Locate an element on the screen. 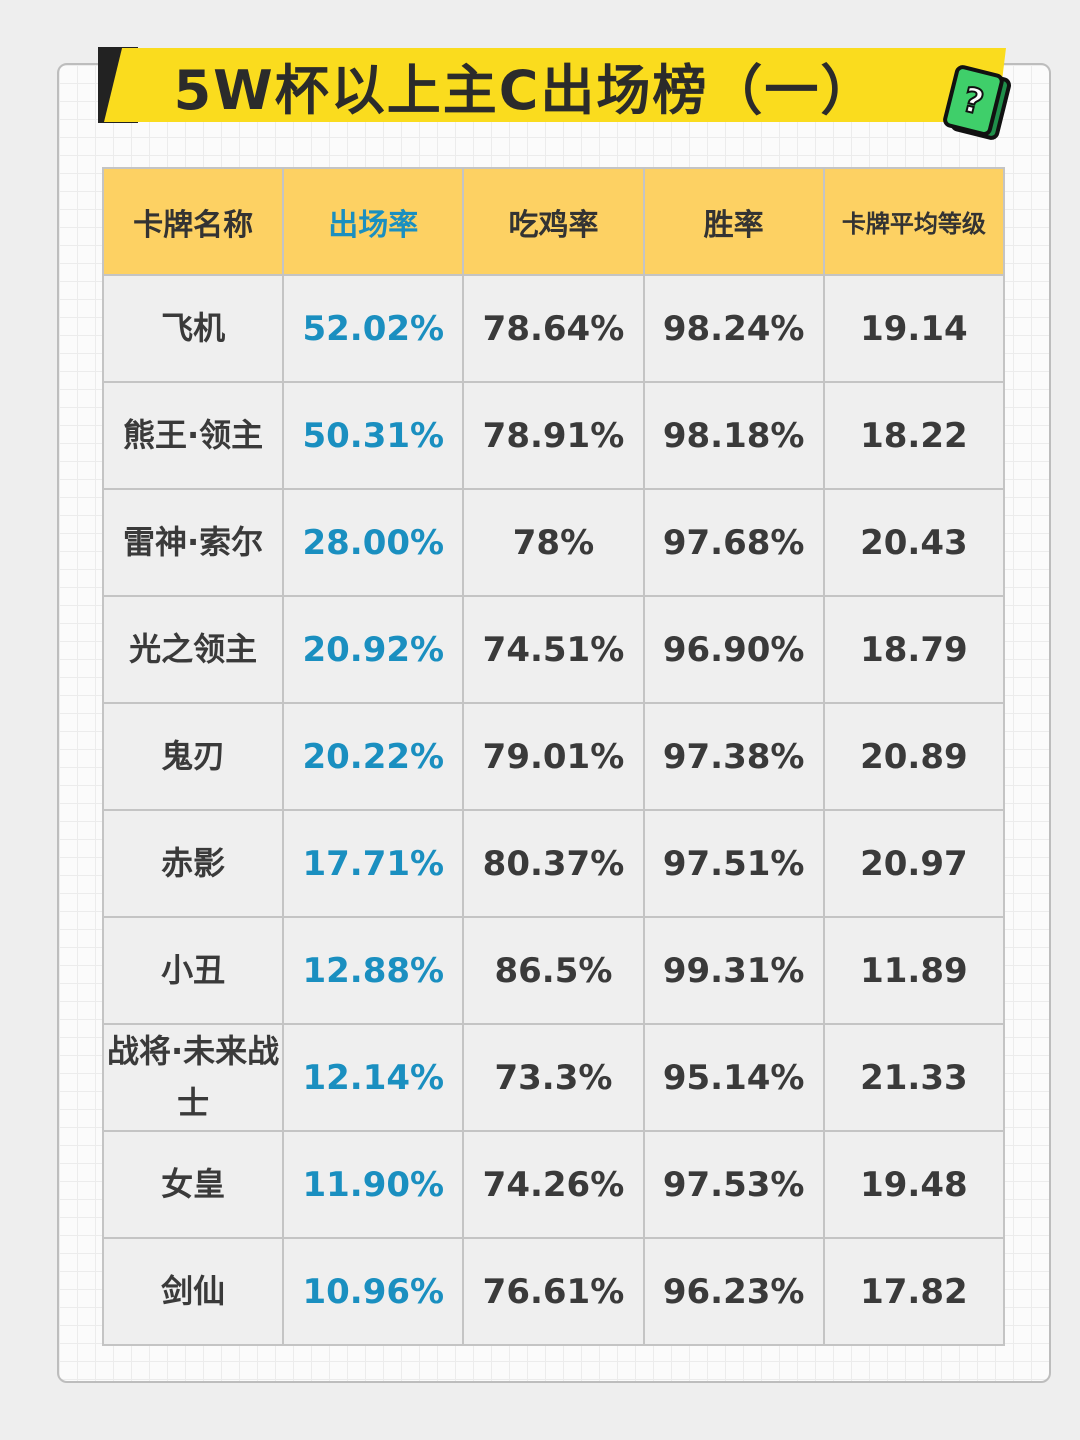  card-name-cell: 战将·未来战士 is located at coordinates (193, 1077).